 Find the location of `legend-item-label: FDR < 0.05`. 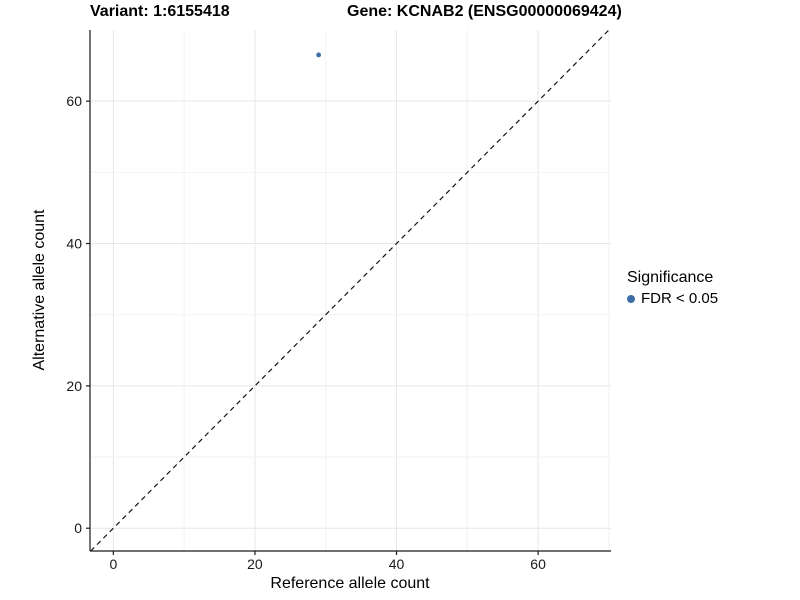

legend-item-label: FDR < 0.05 is located at coordinates (680, 298).